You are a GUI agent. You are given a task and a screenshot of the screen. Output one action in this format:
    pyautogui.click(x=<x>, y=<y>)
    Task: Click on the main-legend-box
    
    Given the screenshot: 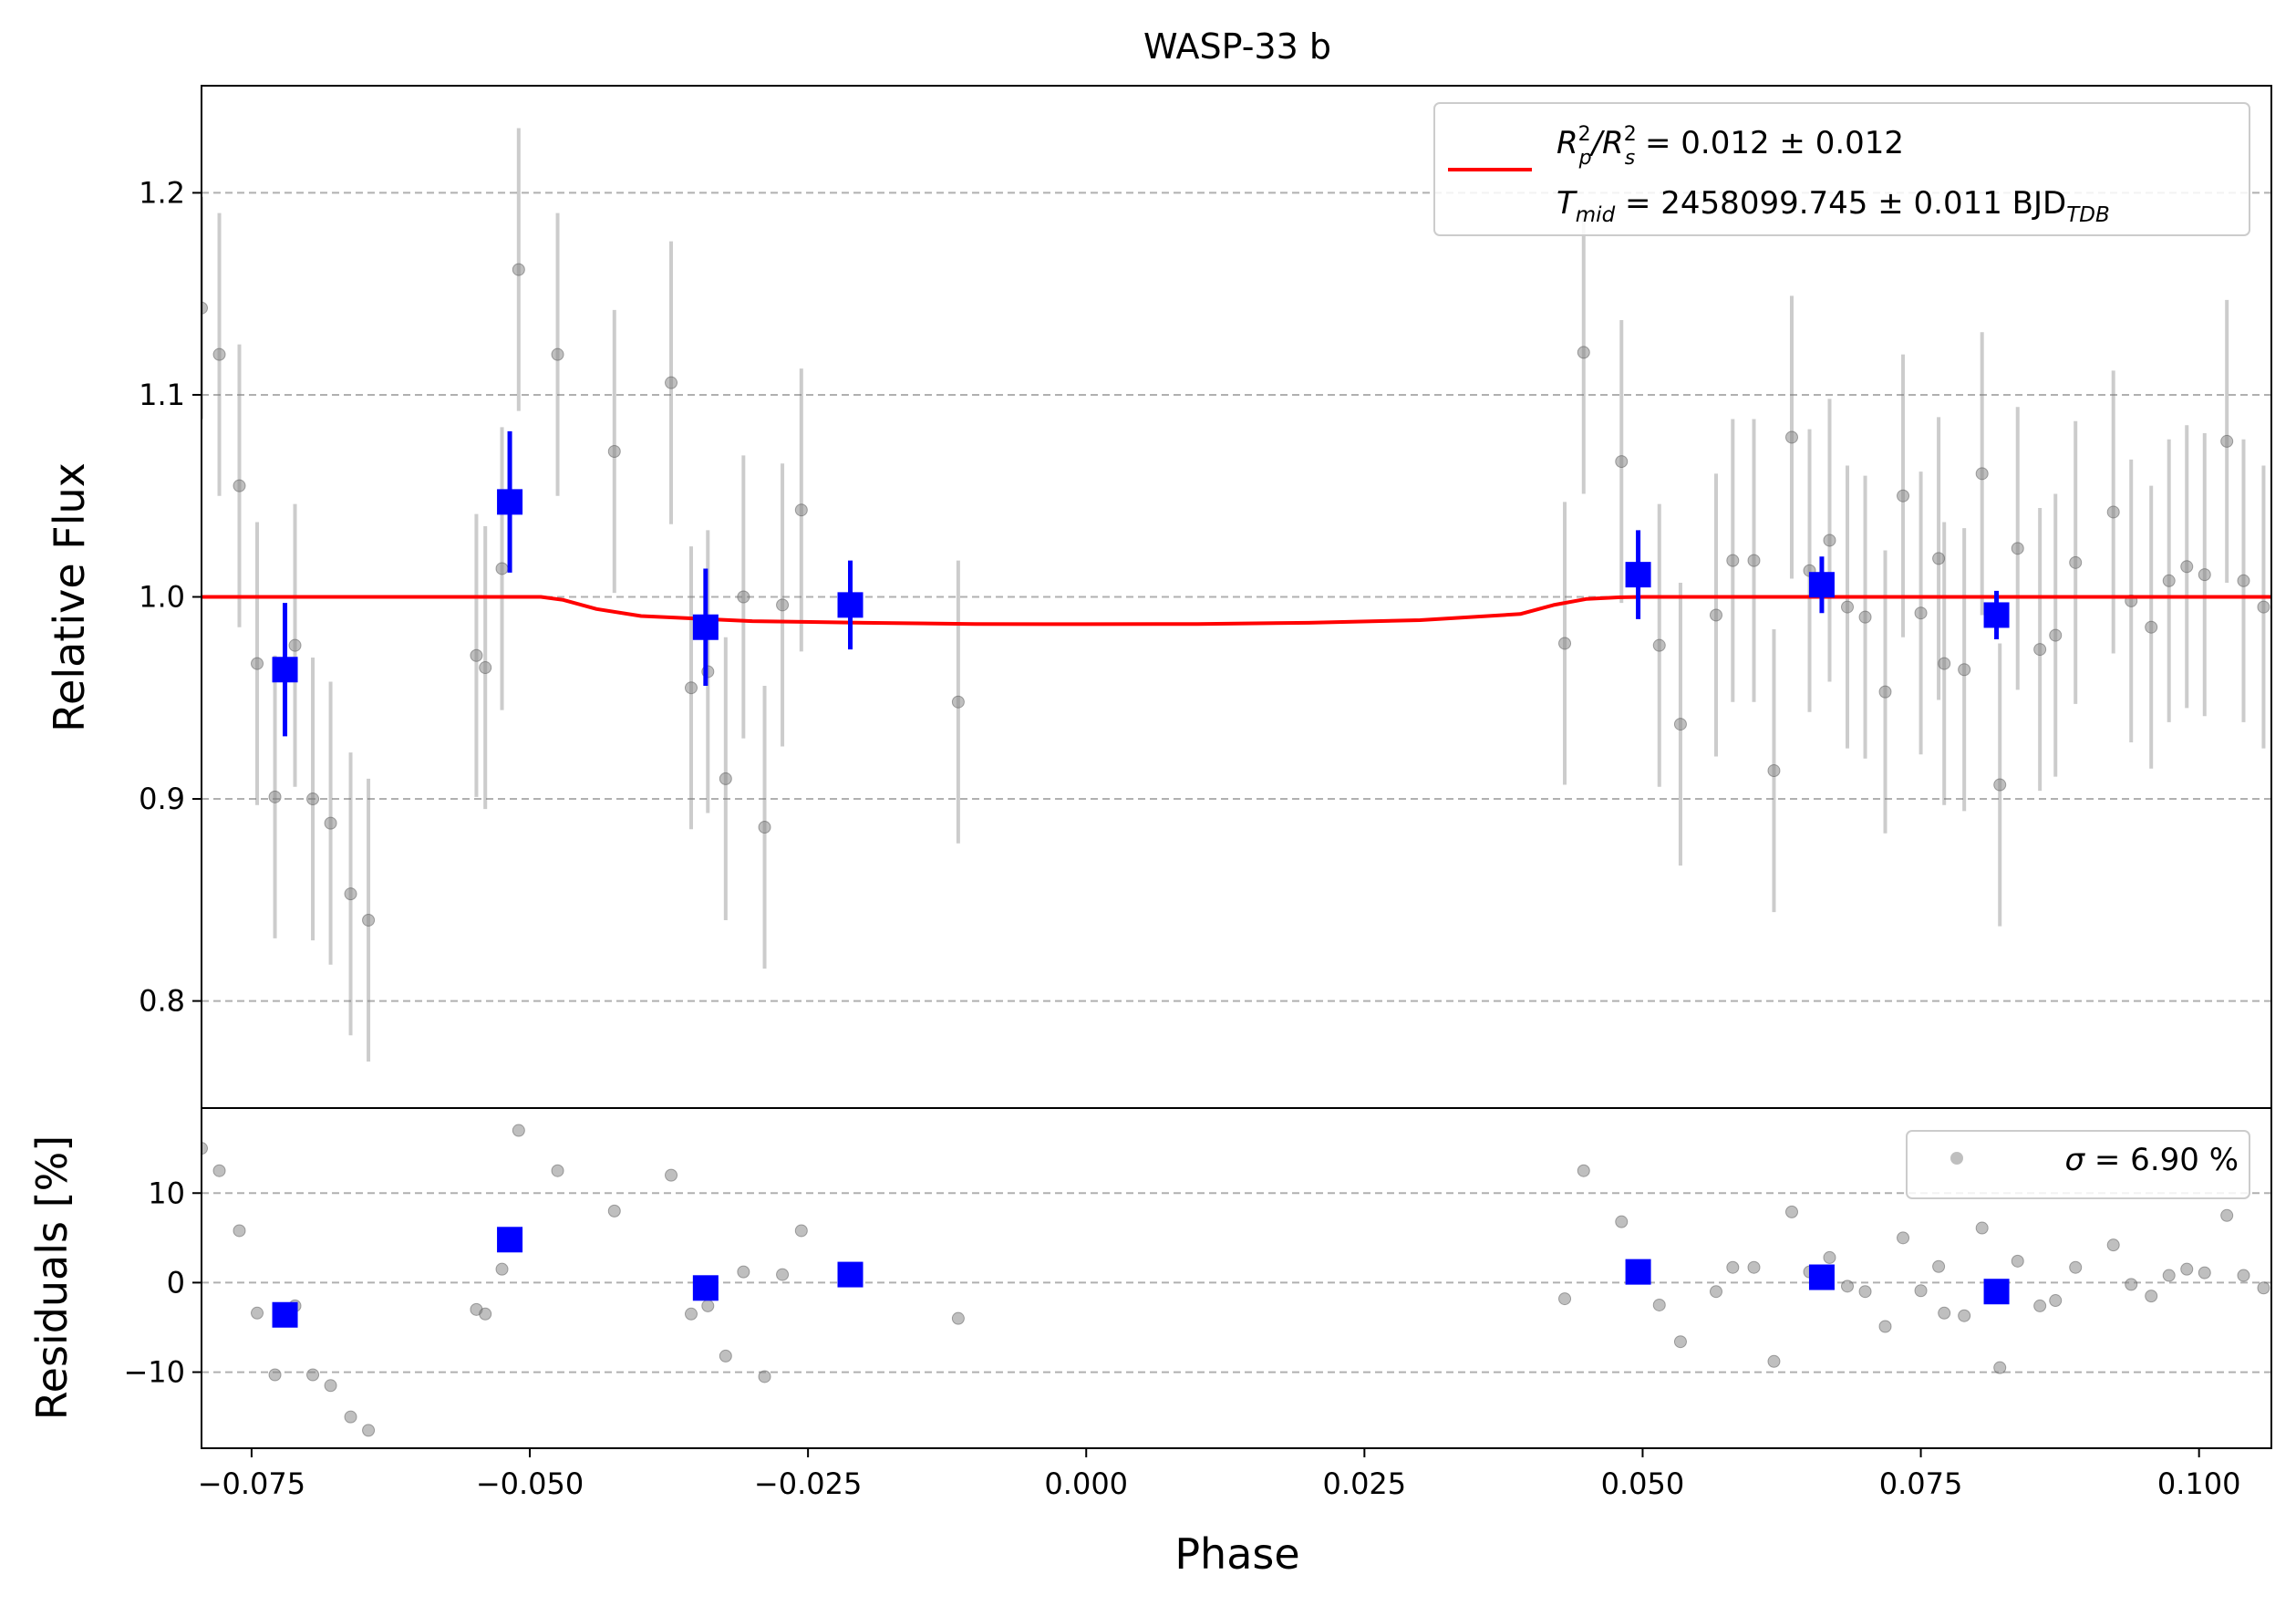 What is the action you would take?
    pyautogui.click(x=1841, y=169)
    